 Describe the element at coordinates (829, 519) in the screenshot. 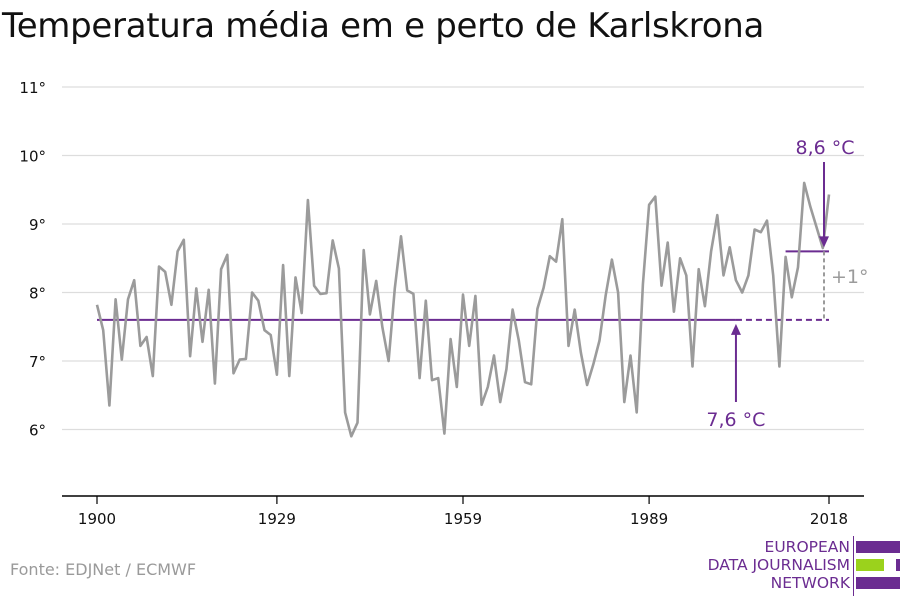

I see `x-tick-label: 2018` at that location.